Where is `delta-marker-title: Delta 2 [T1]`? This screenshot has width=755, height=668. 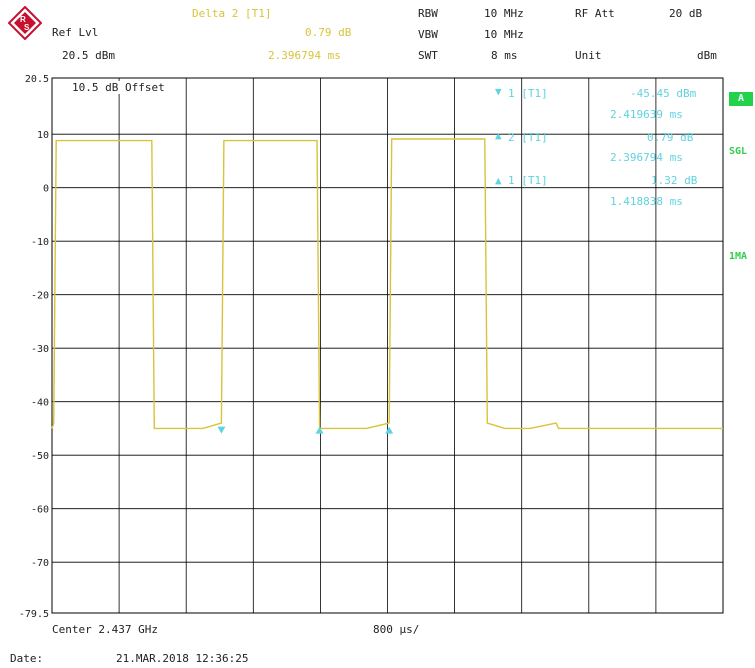
delta-marker-title: Delta 2 [T1] is located at coordinates (232, 13).